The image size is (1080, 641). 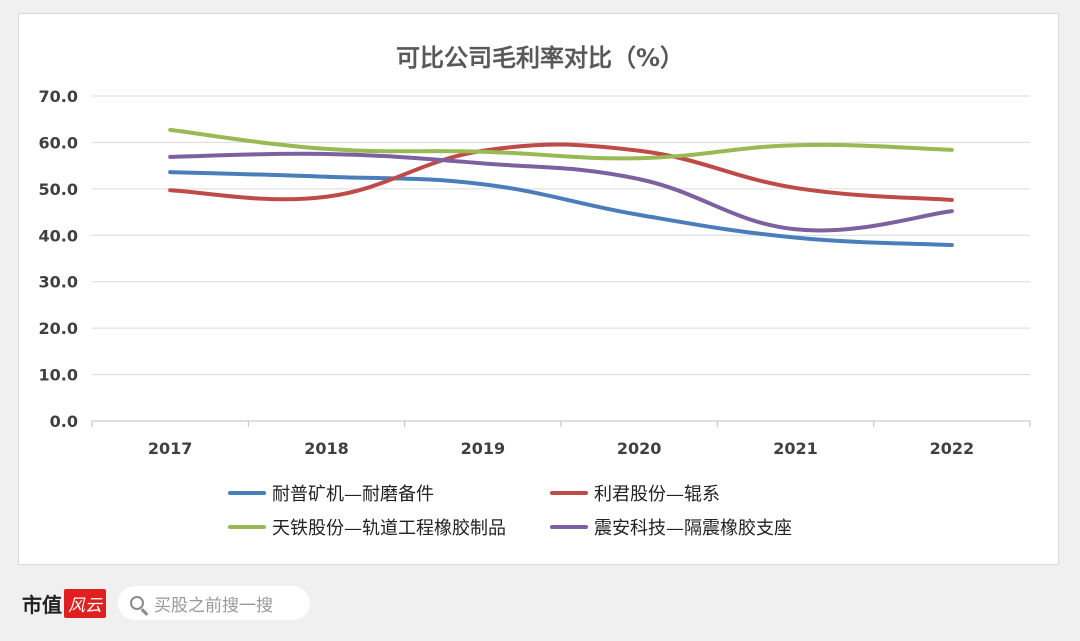 What do you see at coordinates (247, 527) in the screenshot?
I see `legend-swatch-green` at bounding box center [247, 527].